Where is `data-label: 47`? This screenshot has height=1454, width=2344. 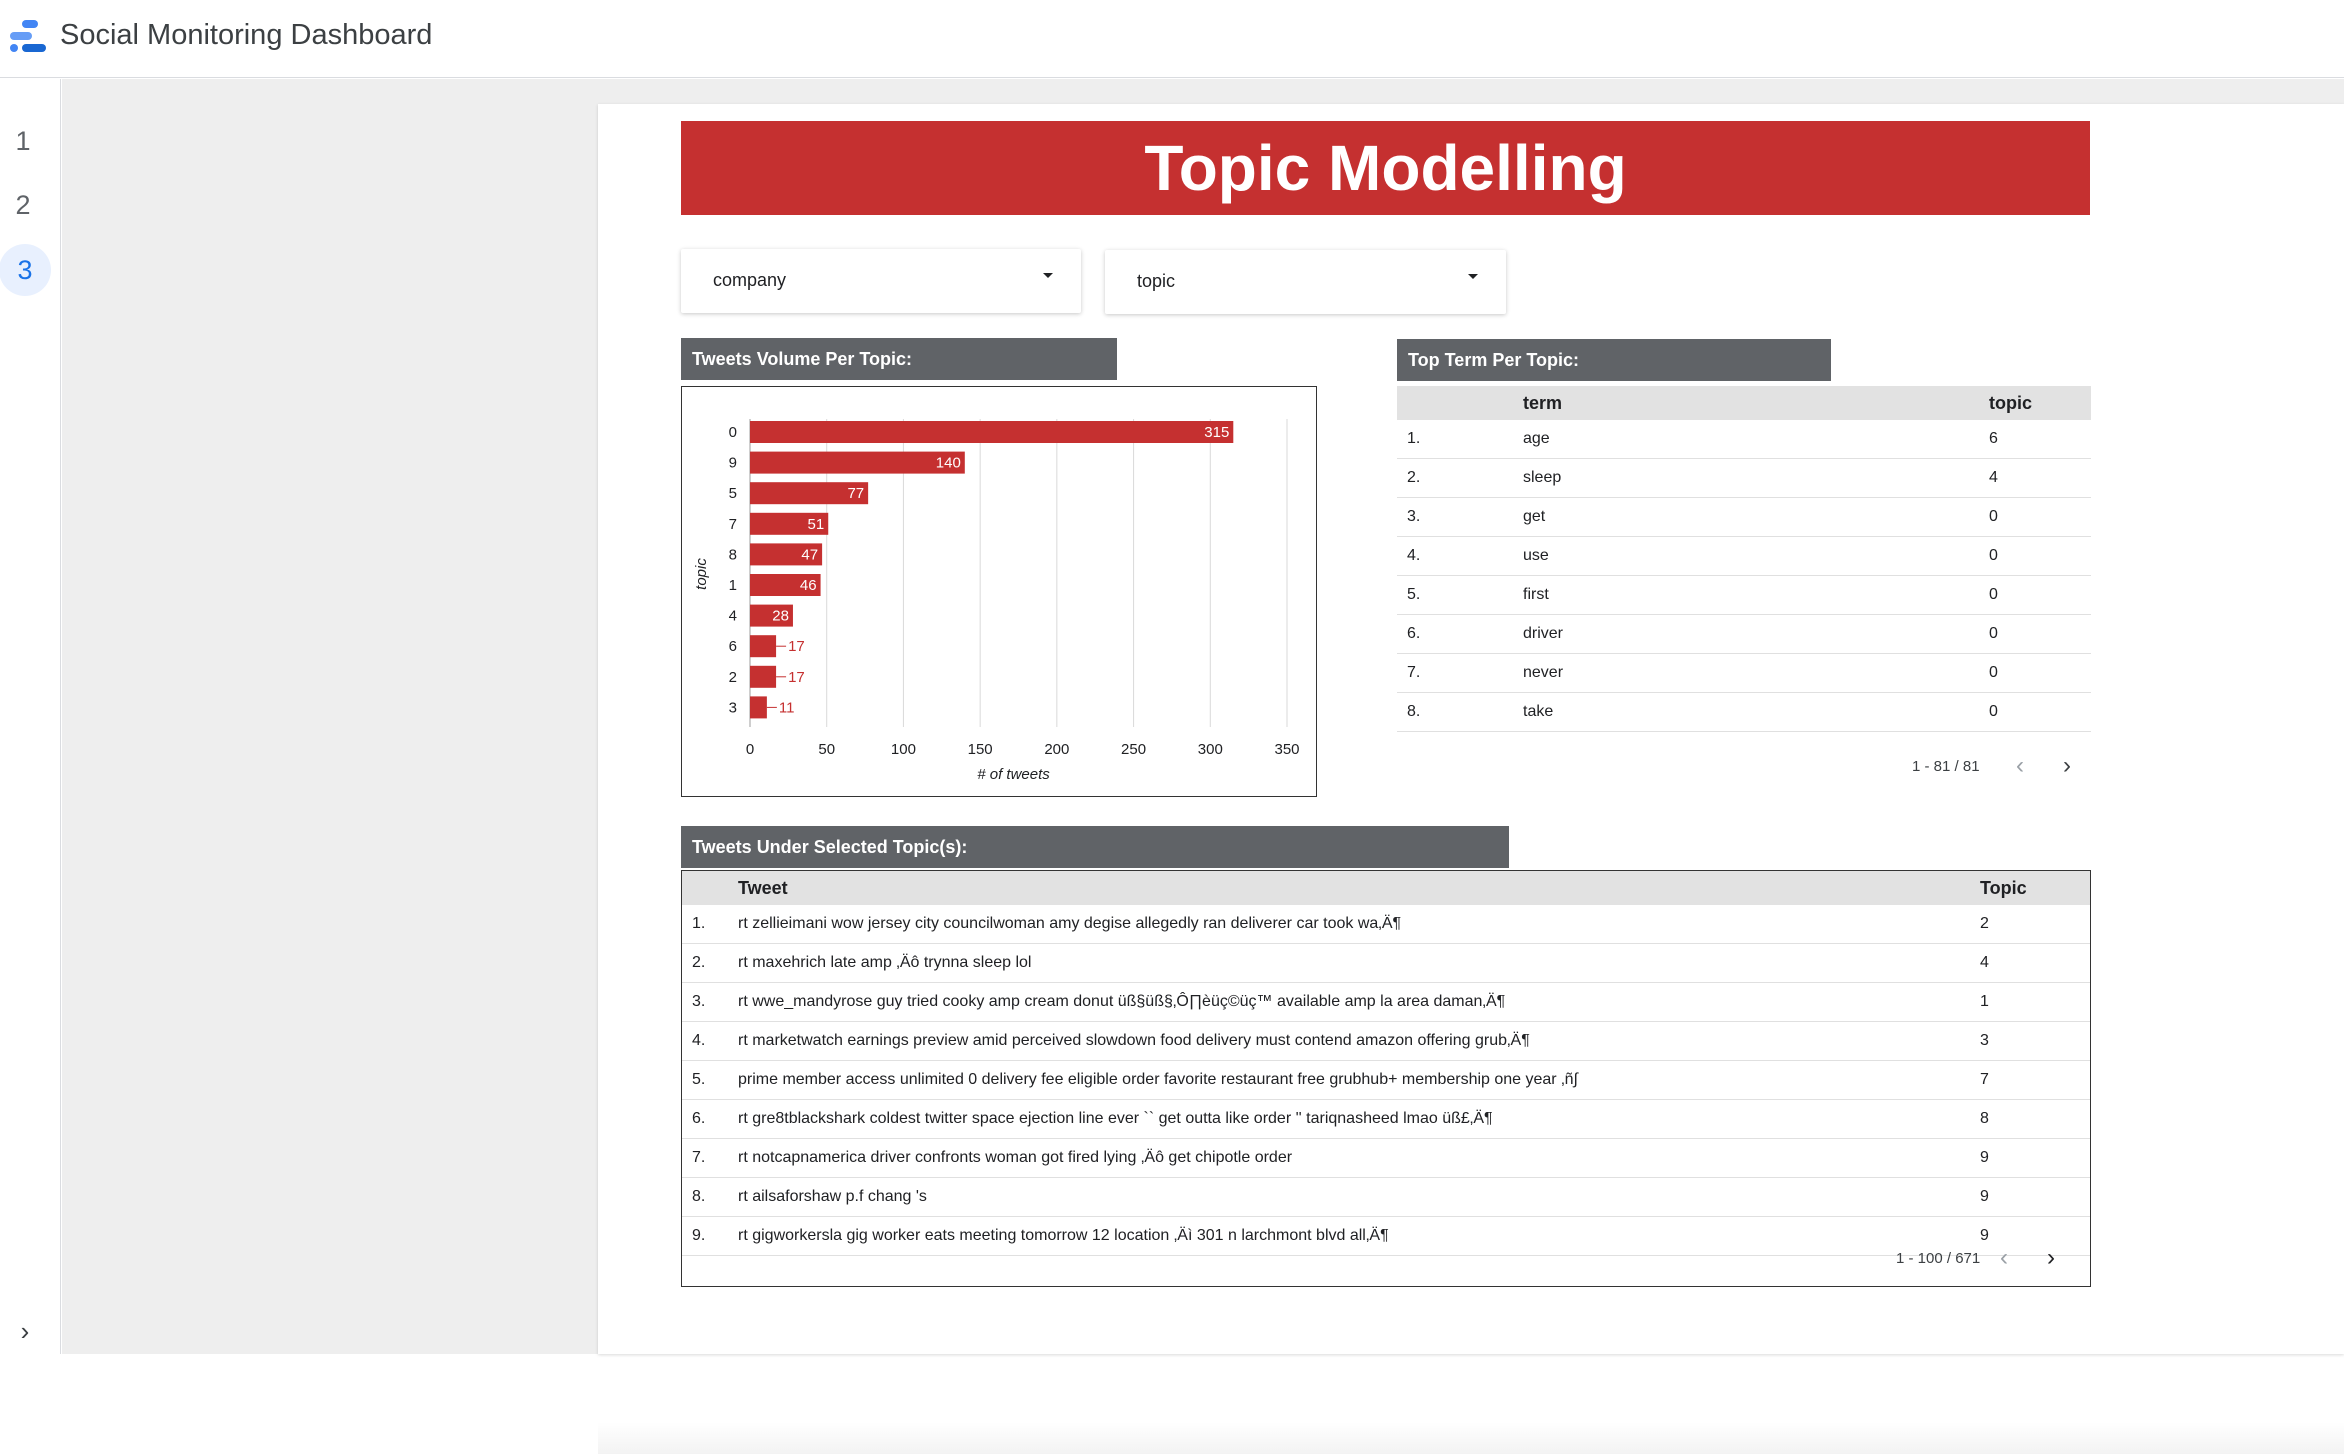 data-label: 47 is located at coordinates (809, 554).